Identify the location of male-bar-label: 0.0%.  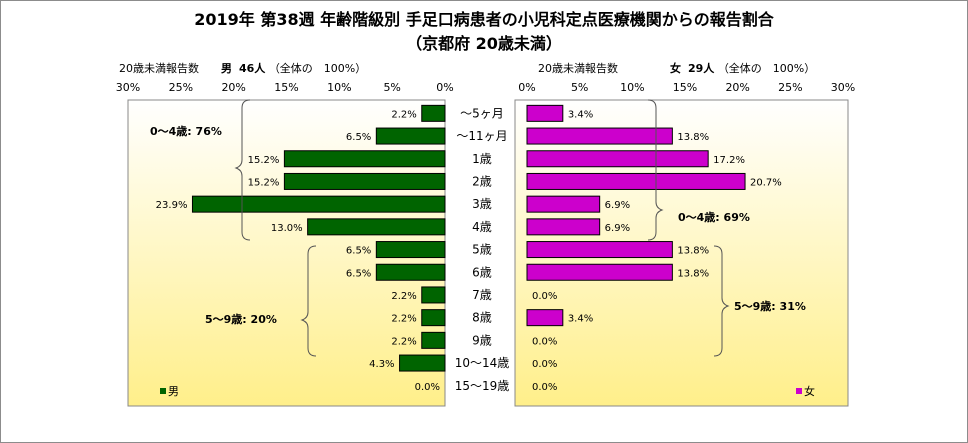
(427, 387).